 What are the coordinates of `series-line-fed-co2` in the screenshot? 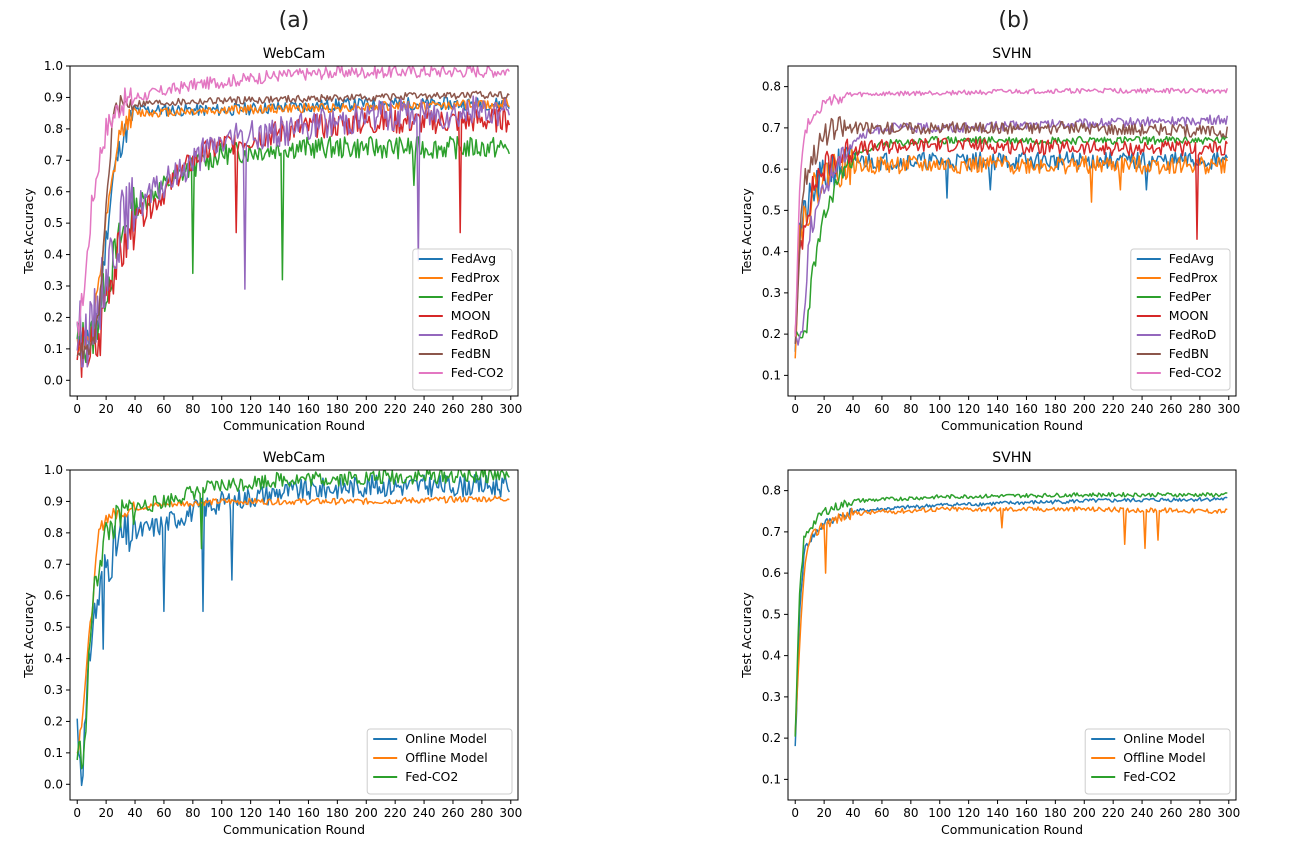 It's located at (1011, 614).